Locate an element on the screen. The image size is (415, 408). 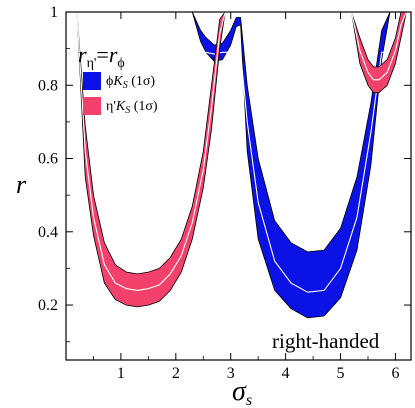
x-tick-label: 1 is located at coordinates (121, 373).